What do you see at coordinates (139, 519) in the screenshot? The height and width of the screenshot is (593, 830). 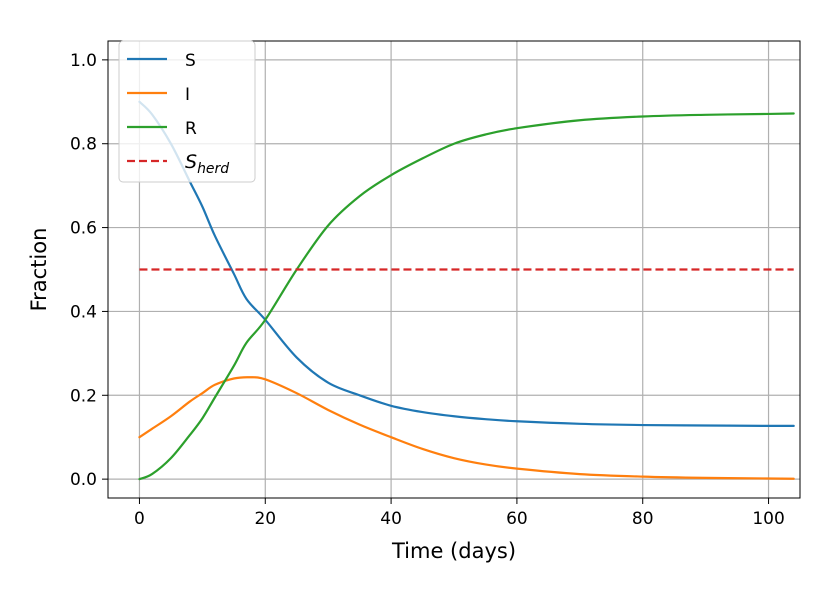 I see `x-tick-label: 0` at bounding box center [139, 519].